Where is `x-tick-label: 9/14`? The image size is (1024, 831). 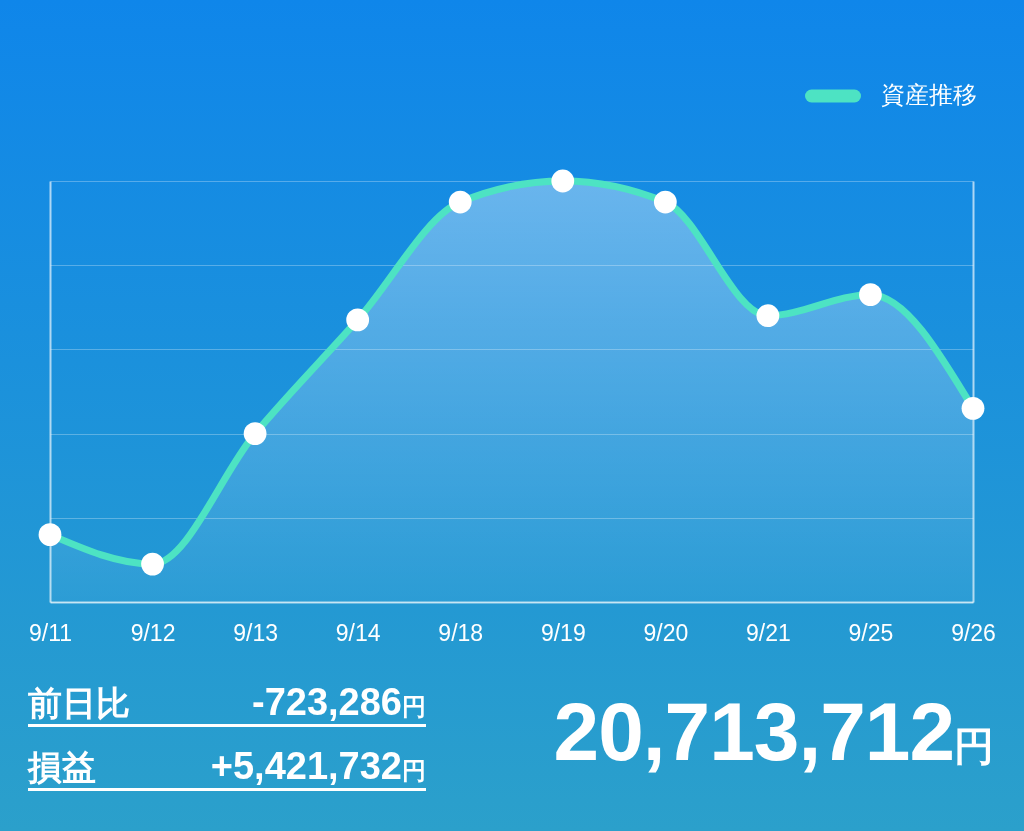 x-tick-label: 9/14 is located at coordinates (358, 632).